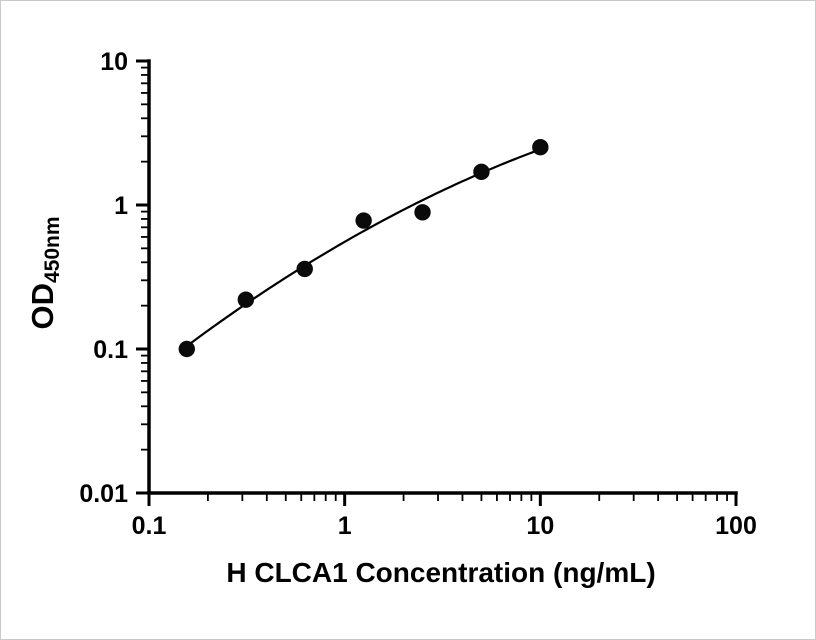  I want to click on y-axis-label: OD450nm, so click(43, 273).